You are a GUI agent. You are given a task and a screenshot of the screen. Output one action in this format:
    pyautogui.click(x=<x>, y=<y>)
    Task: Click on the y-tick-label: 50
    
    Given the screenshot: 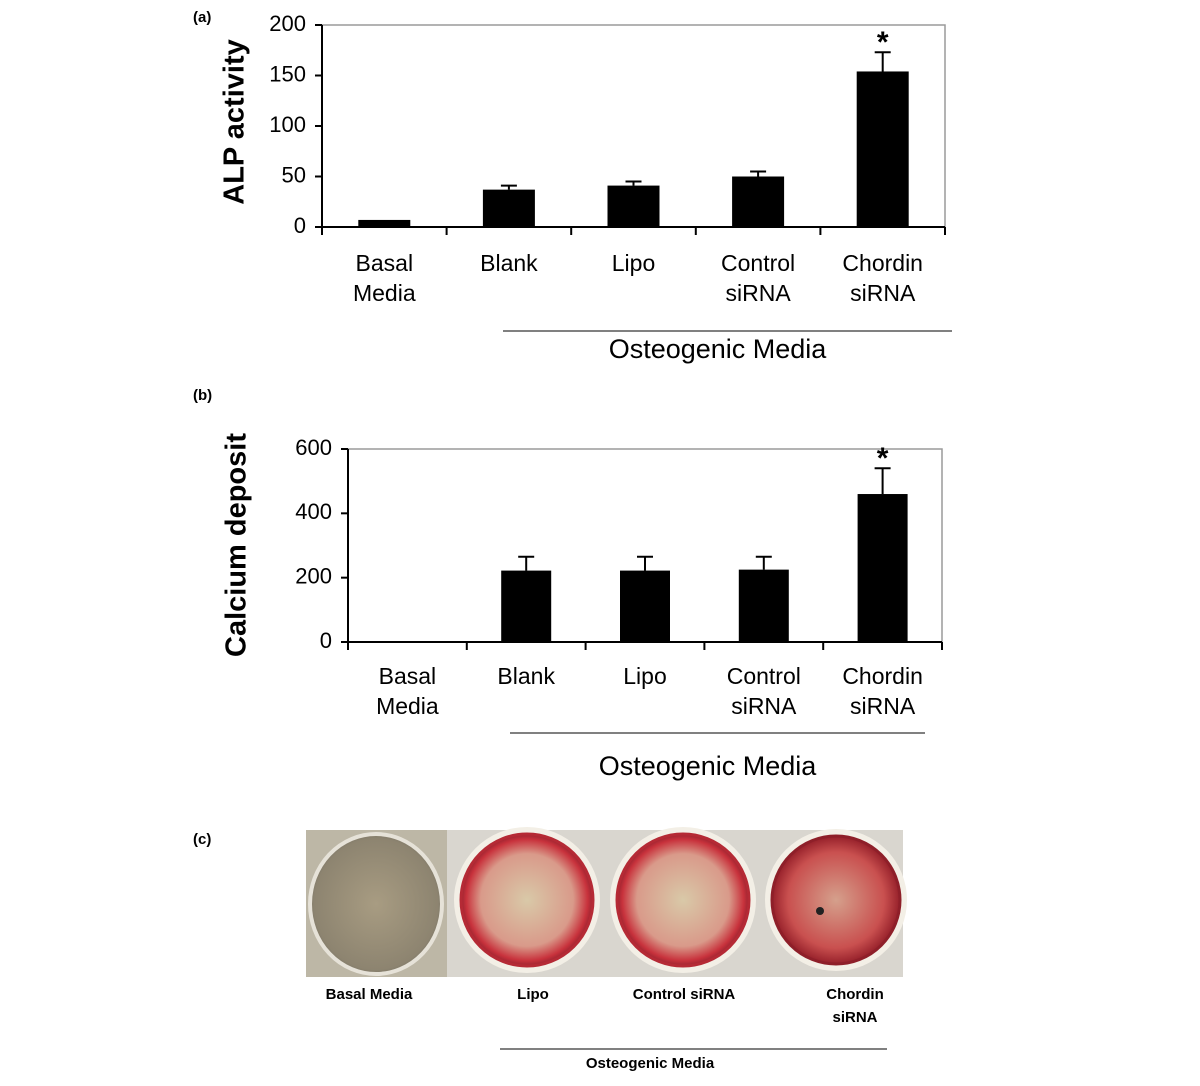 What is the action you would take?
    pyautogui.click(x=294, y=174)
    